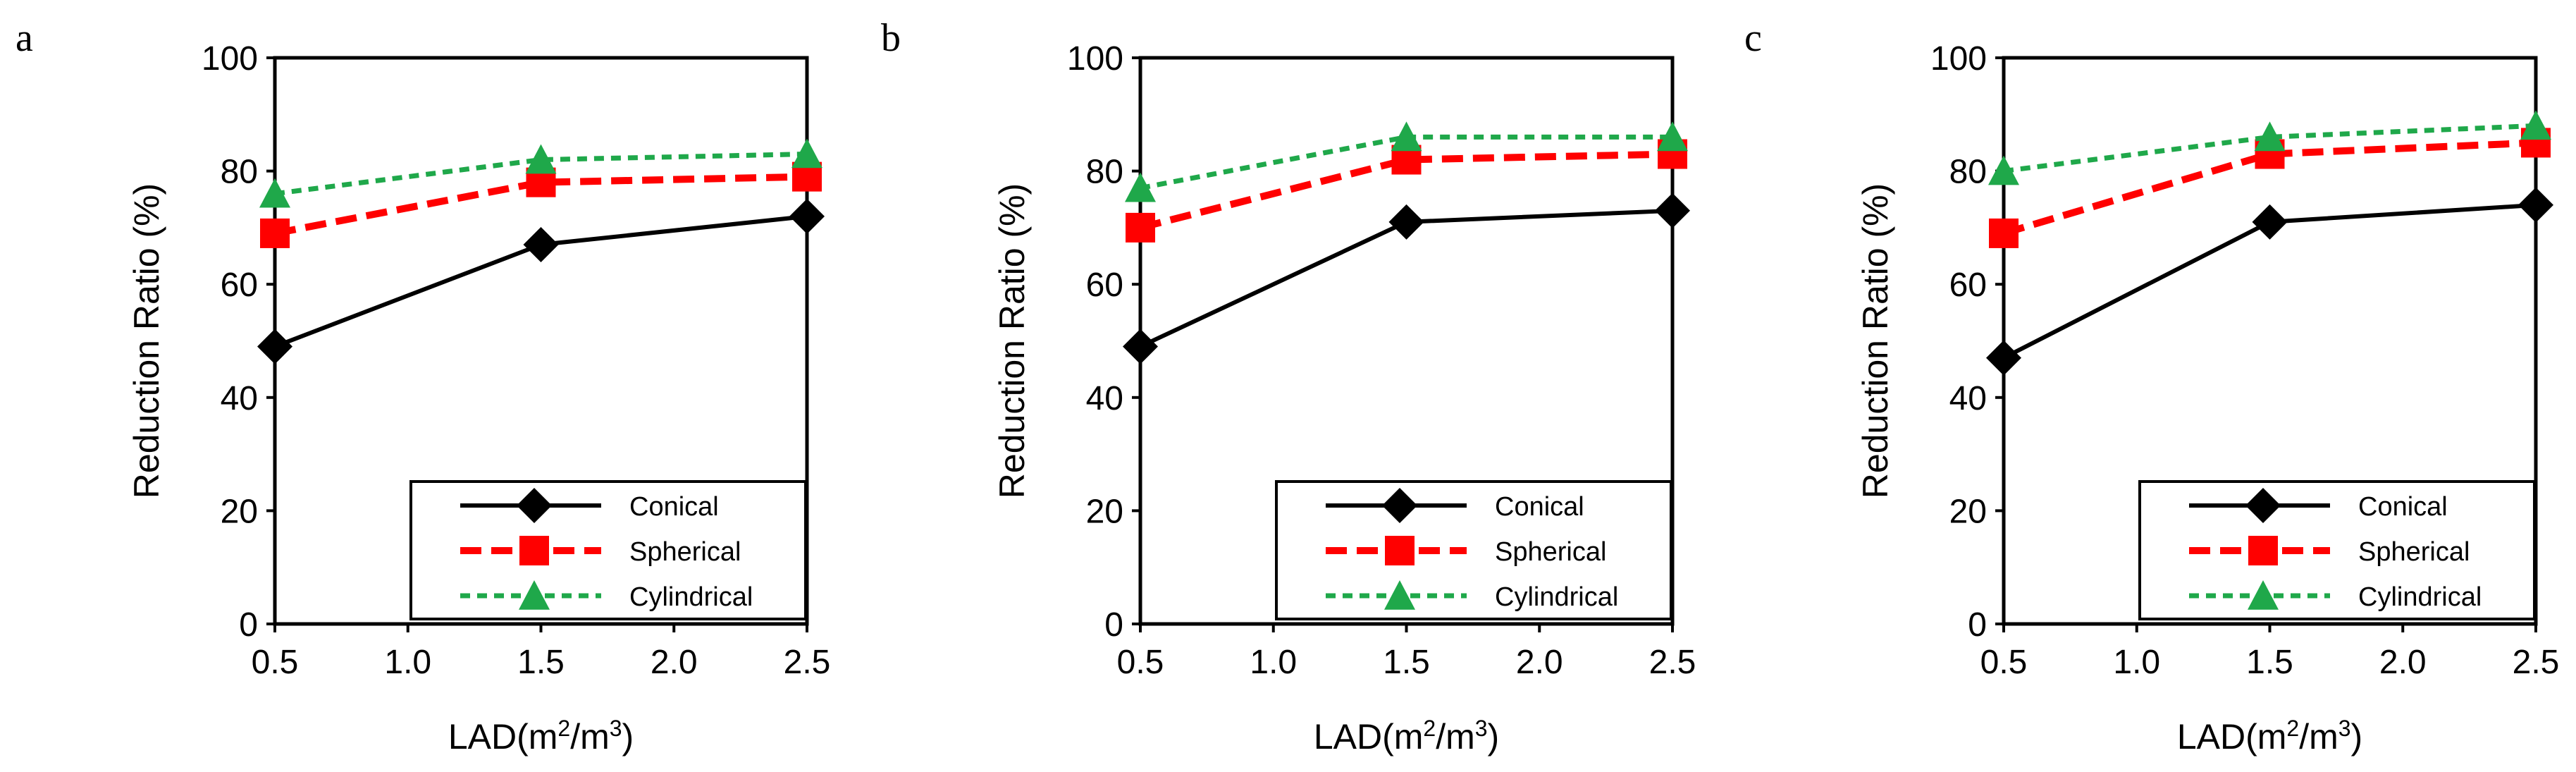 The height and width of the screenshot is (772, 2576). What do you see at coordinates (891, 38) in the screenshot?
I see `panel-letter: b` at bounding box center [891, 38].